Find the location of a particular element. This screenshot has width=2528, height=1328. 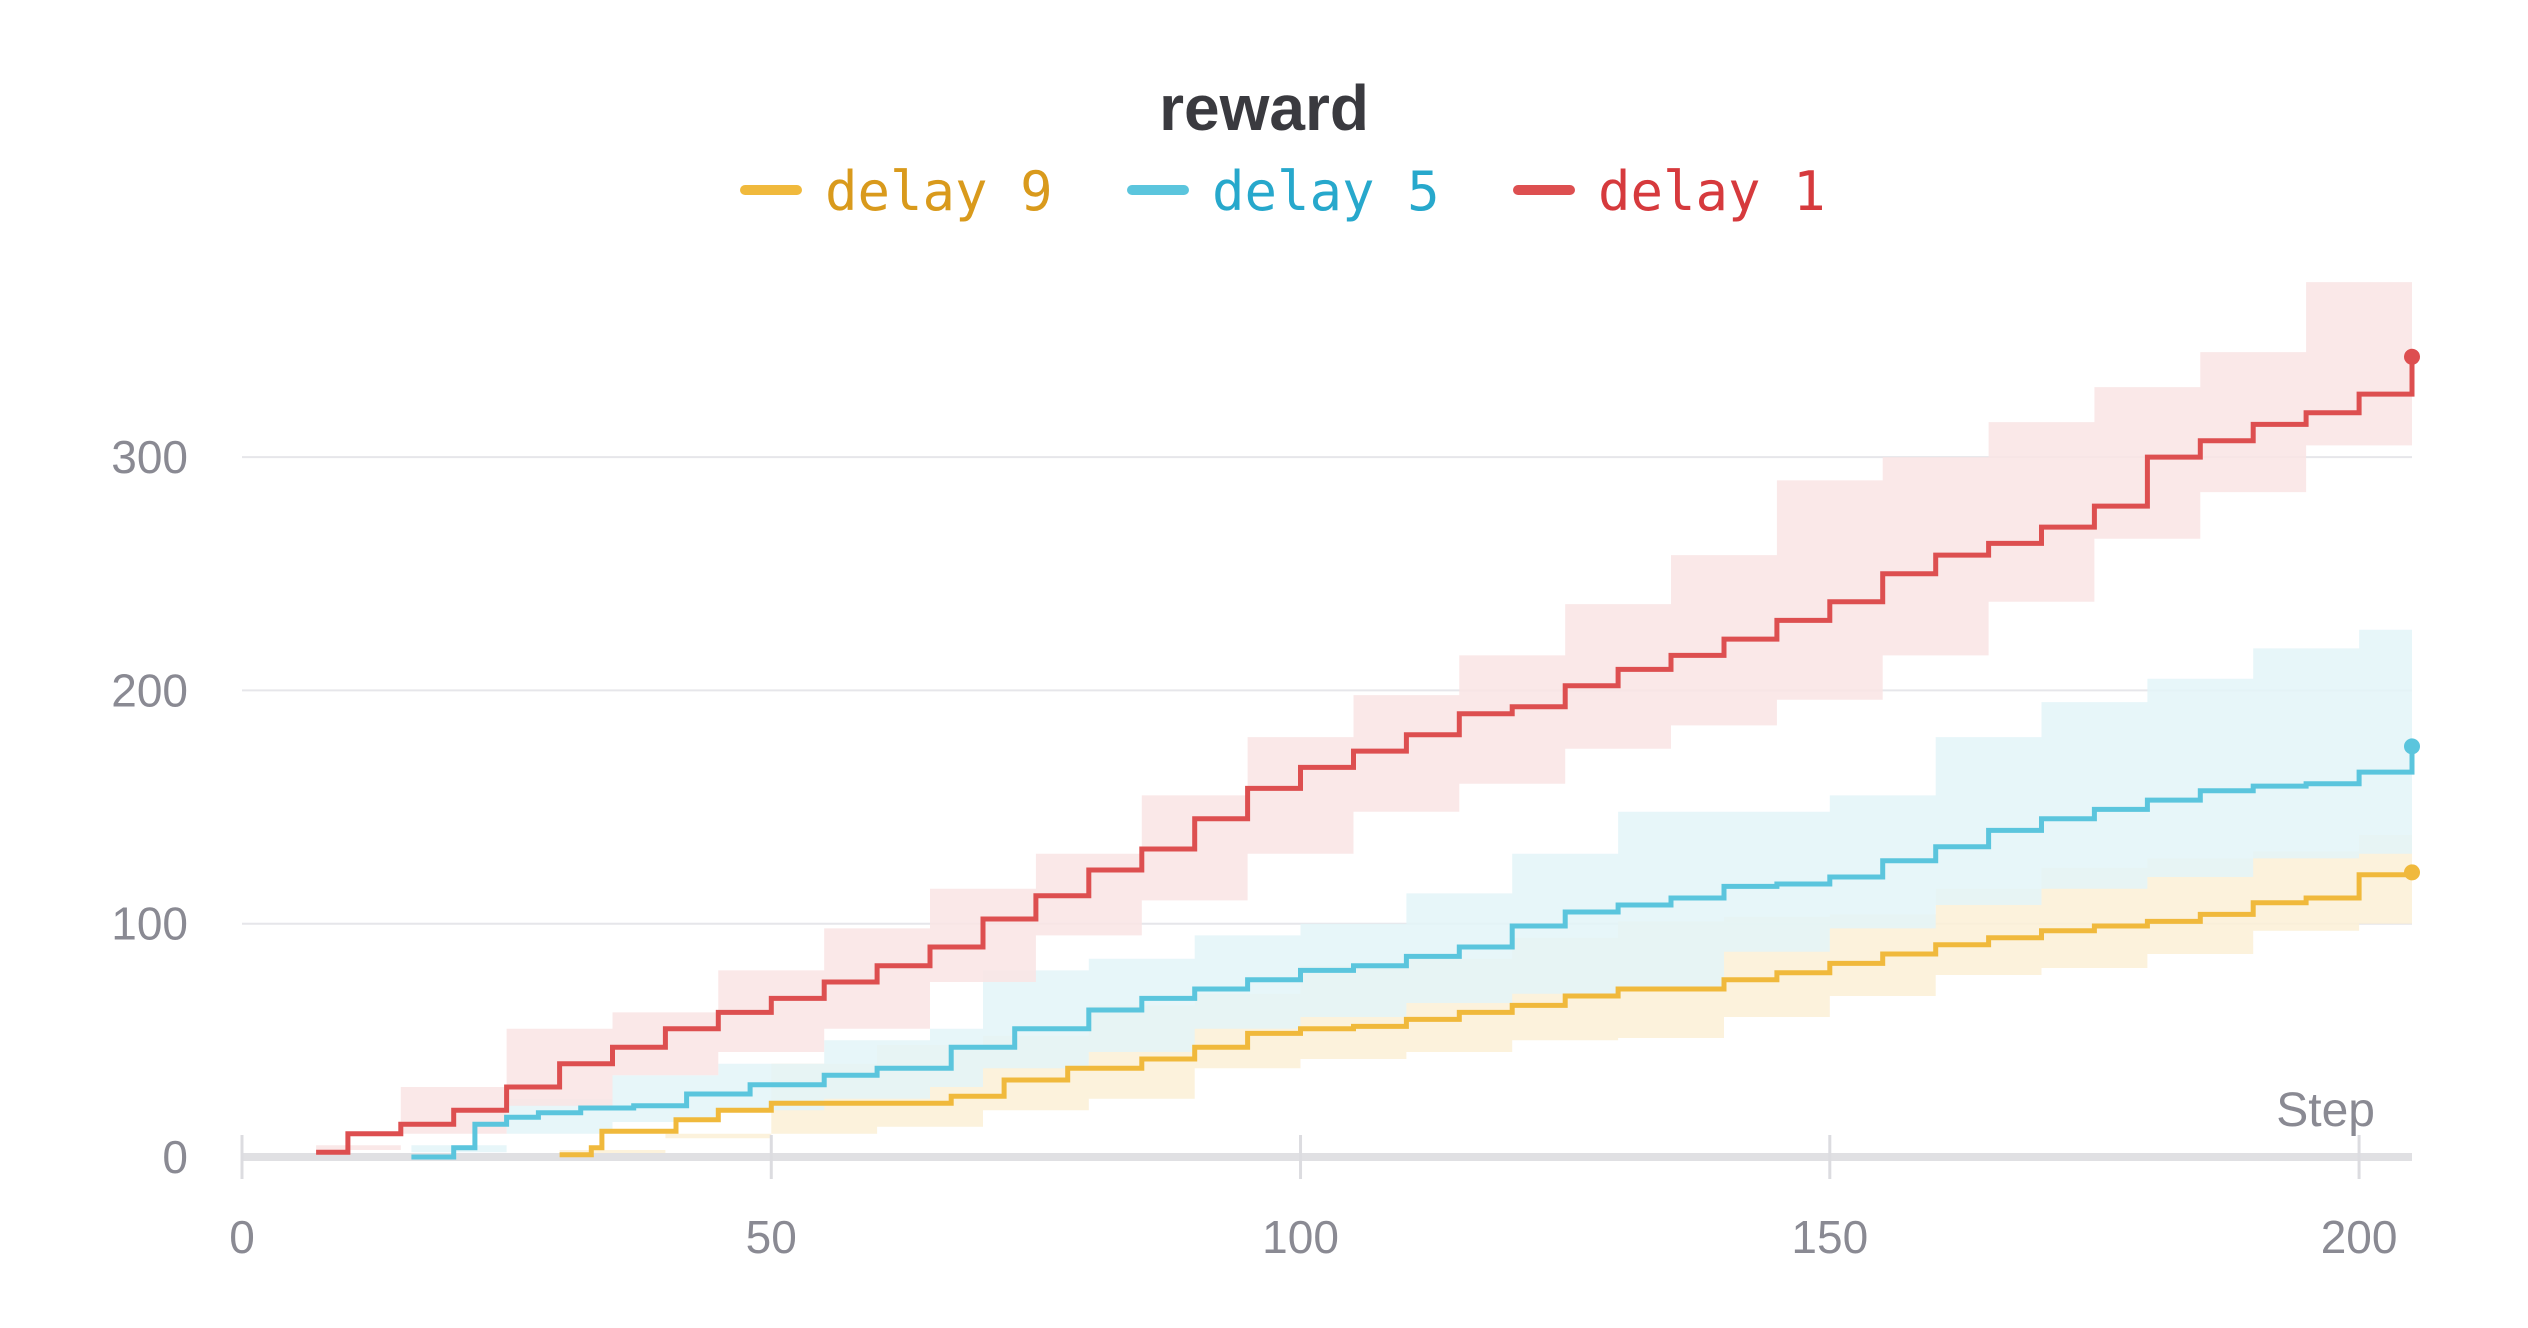

y-tick-label-0: 0 is located at coordinates (175, 1157).